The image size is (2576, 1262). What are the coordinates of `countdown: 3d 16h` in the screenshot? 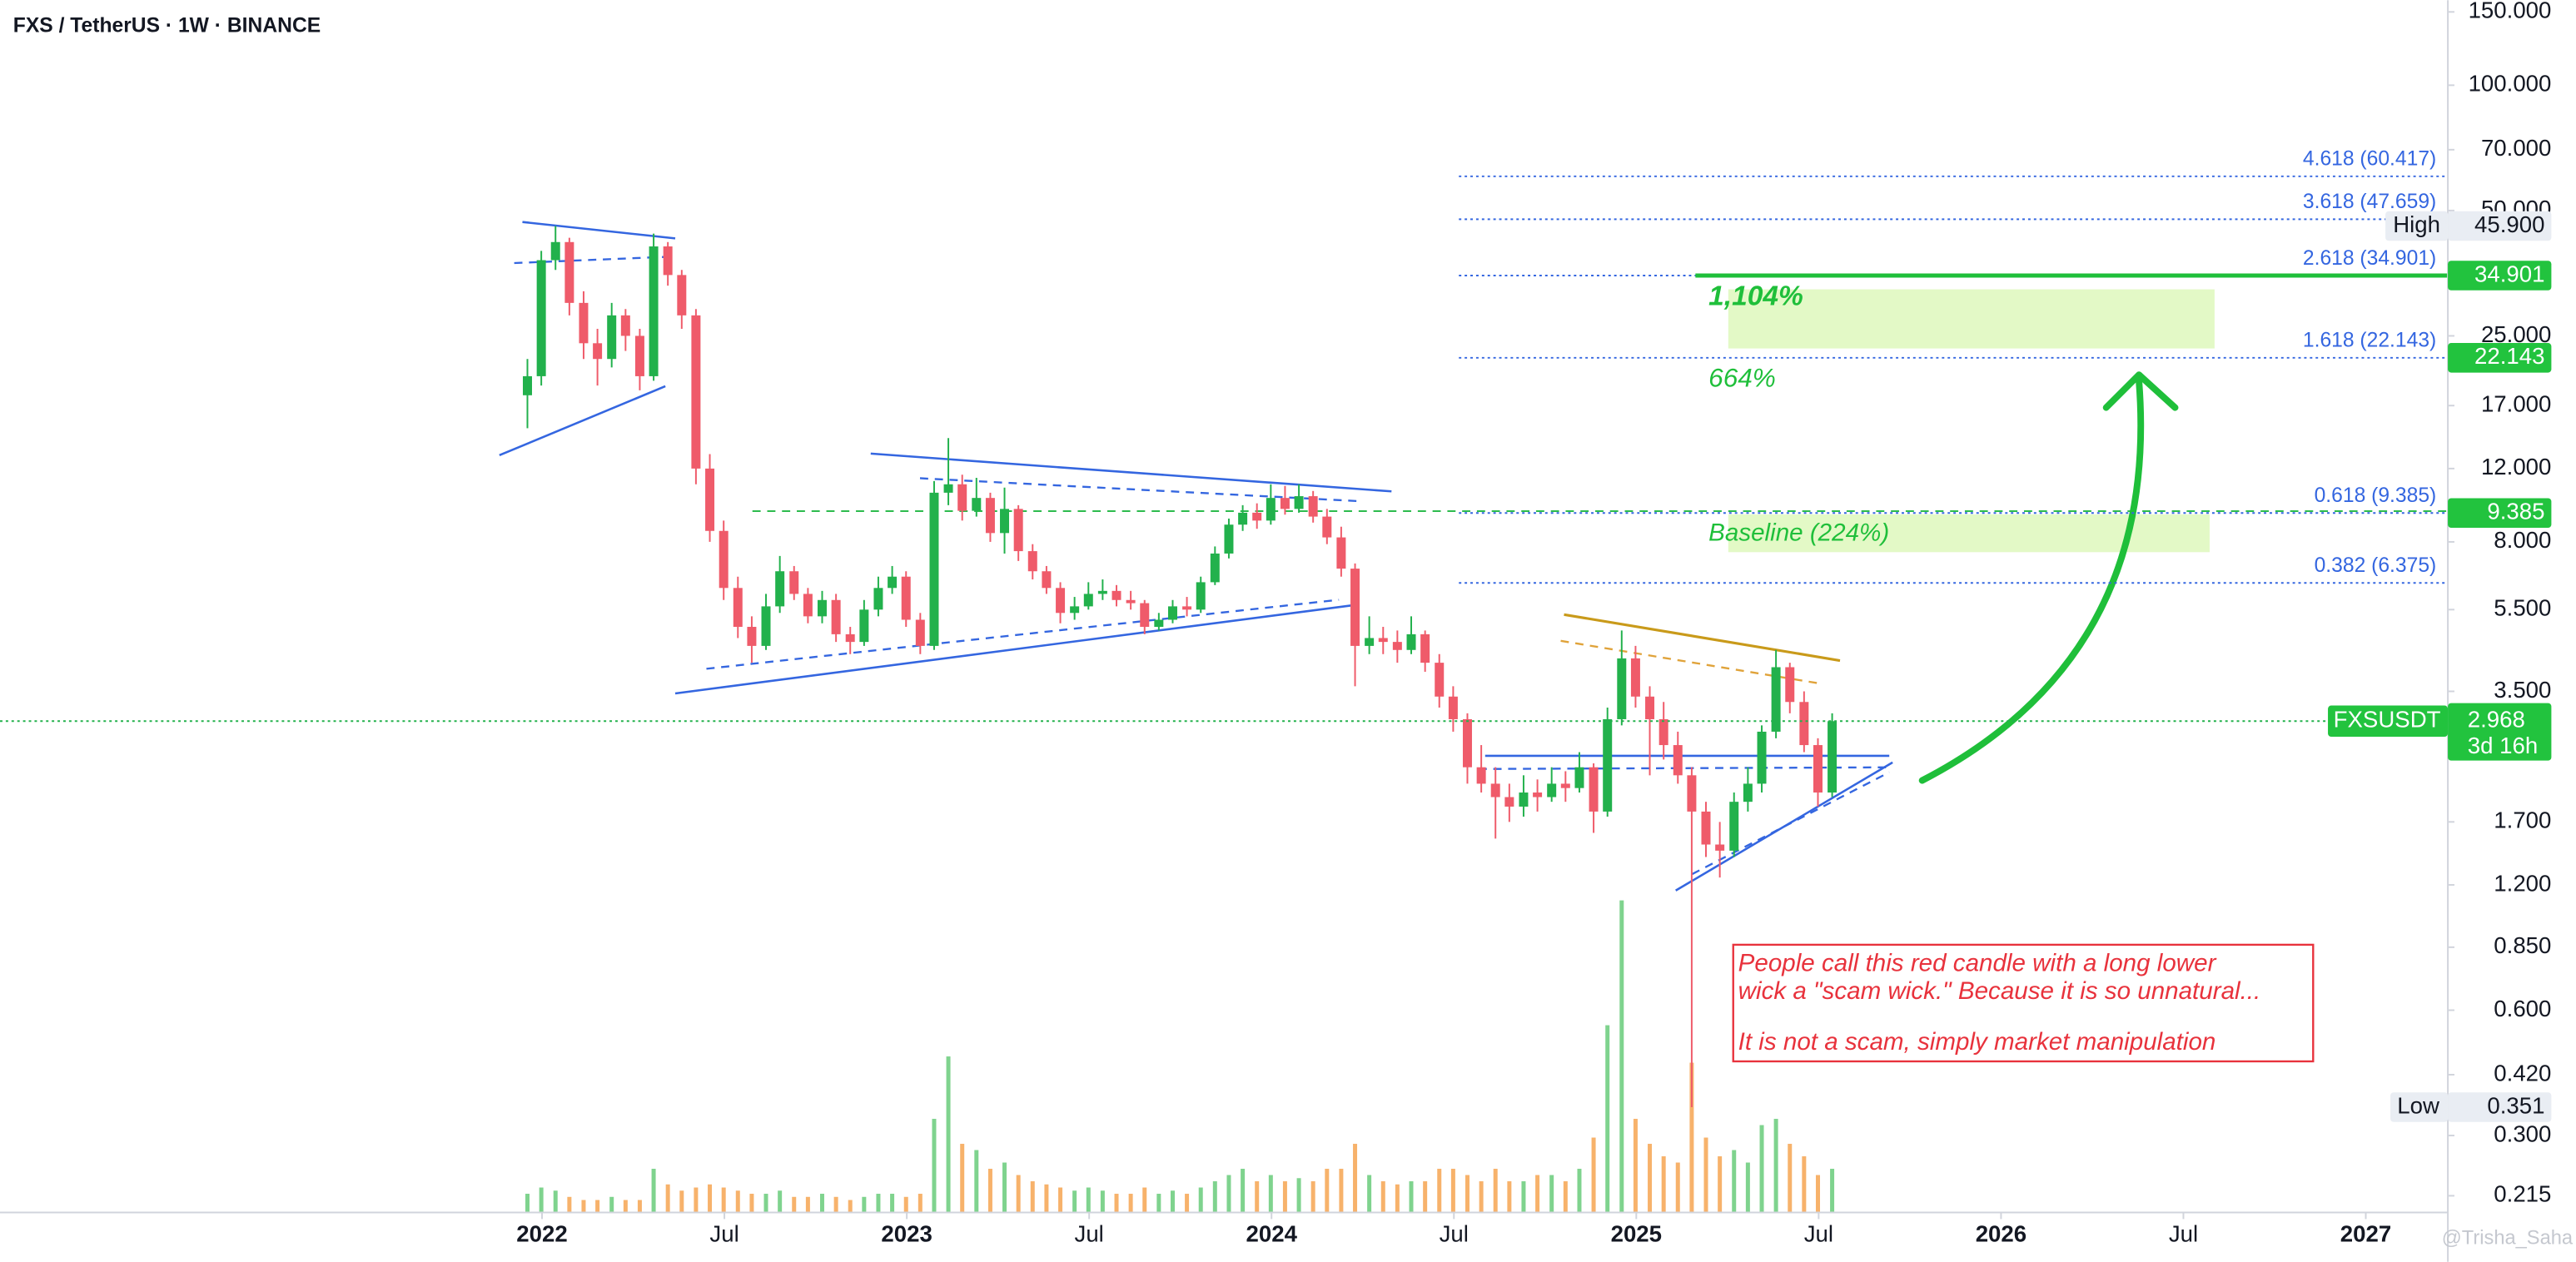 It's located at (2503, 745).